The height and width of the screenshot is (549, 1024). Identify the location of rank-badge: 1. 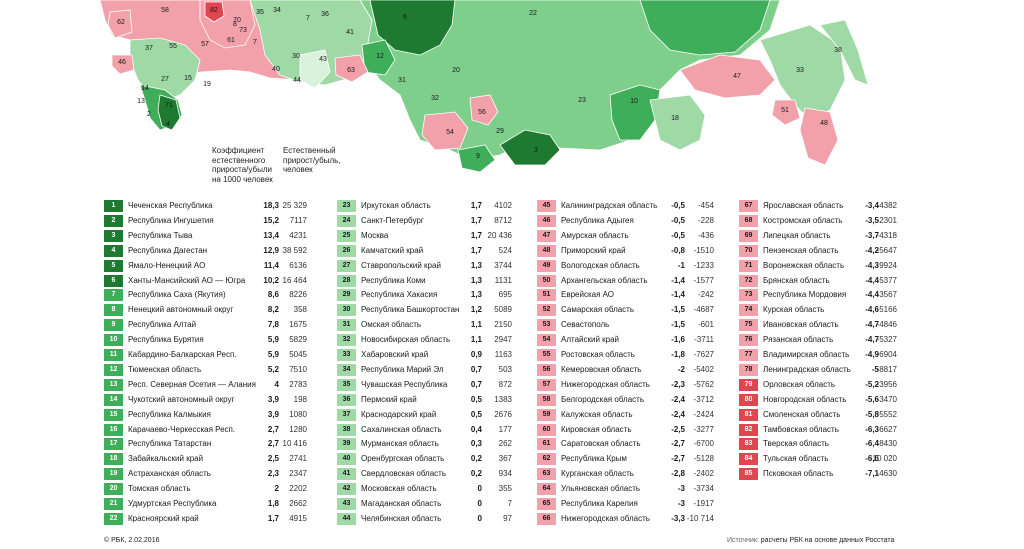
(113, 206).